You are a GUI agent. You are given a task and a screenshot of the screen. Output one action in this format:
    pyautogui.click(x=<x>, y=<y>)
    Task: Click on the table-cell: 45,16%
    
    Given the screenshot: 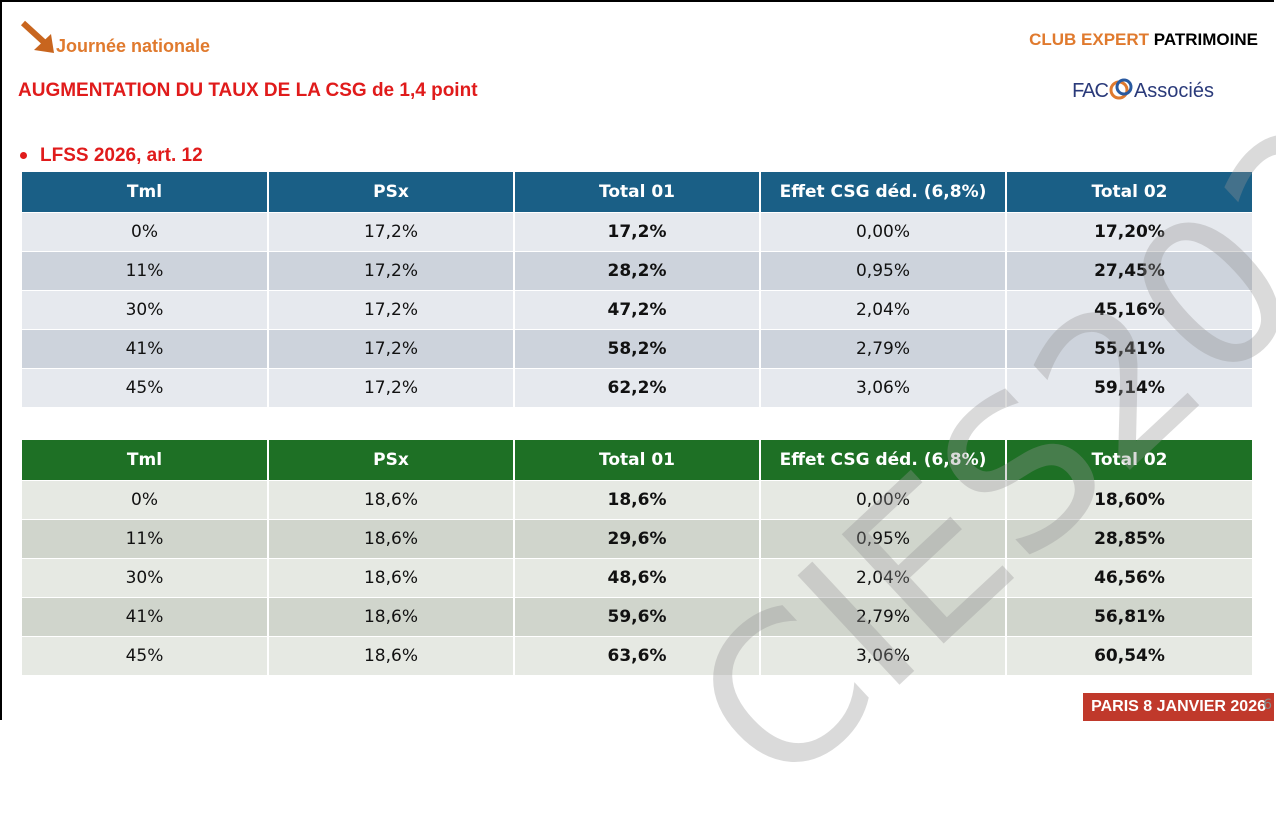 What is the action you would take?
    pyautogui.click(x=1128, y=310)
    